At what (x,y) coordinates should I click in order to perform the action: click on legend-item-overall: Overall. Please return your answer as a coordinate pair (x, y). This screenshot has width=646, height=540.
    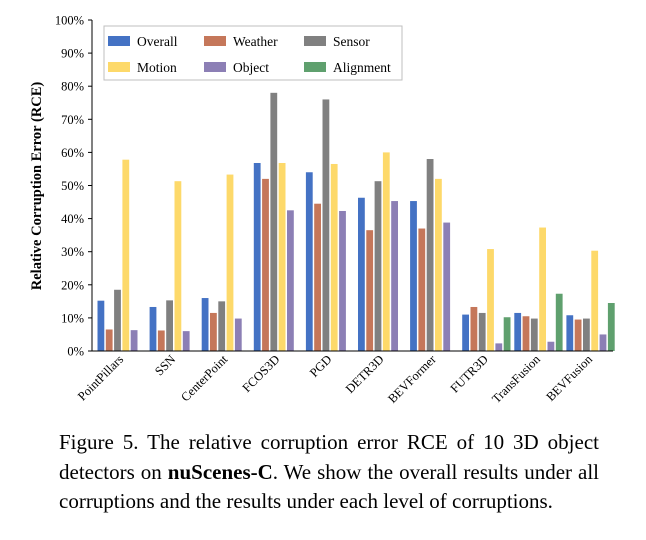
    Looking at the image, I should click on (143, 41).